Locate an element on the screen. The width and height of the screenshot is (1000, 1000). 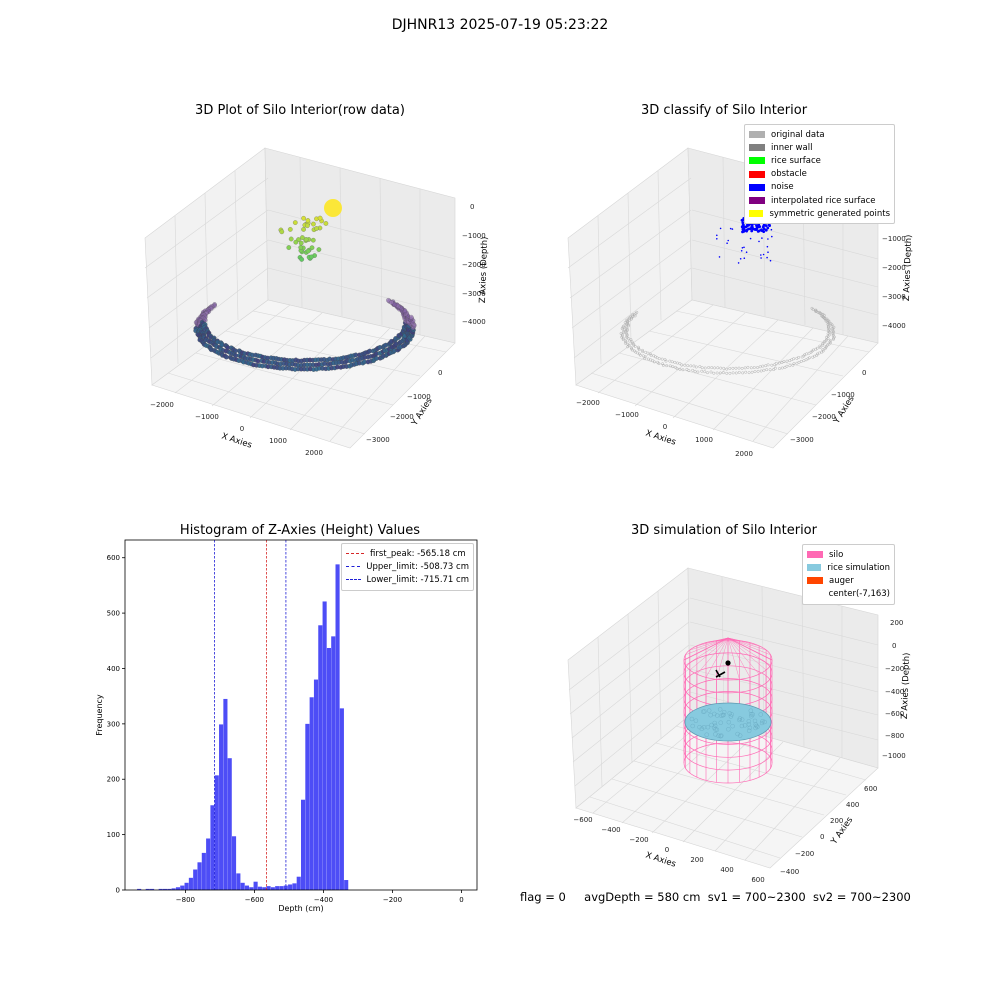
plot1-xtick: 0 is located at coordinates (242, 429).